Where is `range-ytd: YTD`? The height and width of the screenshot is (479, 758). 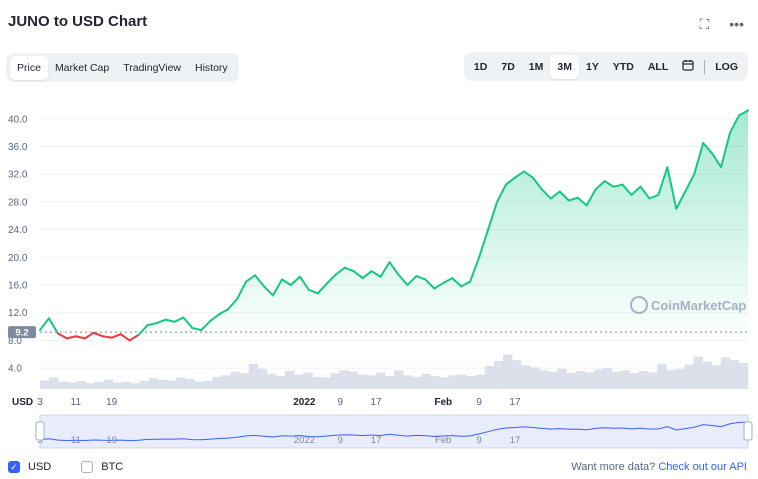 range-ytd: YTD is located at coordinates (623, 66).